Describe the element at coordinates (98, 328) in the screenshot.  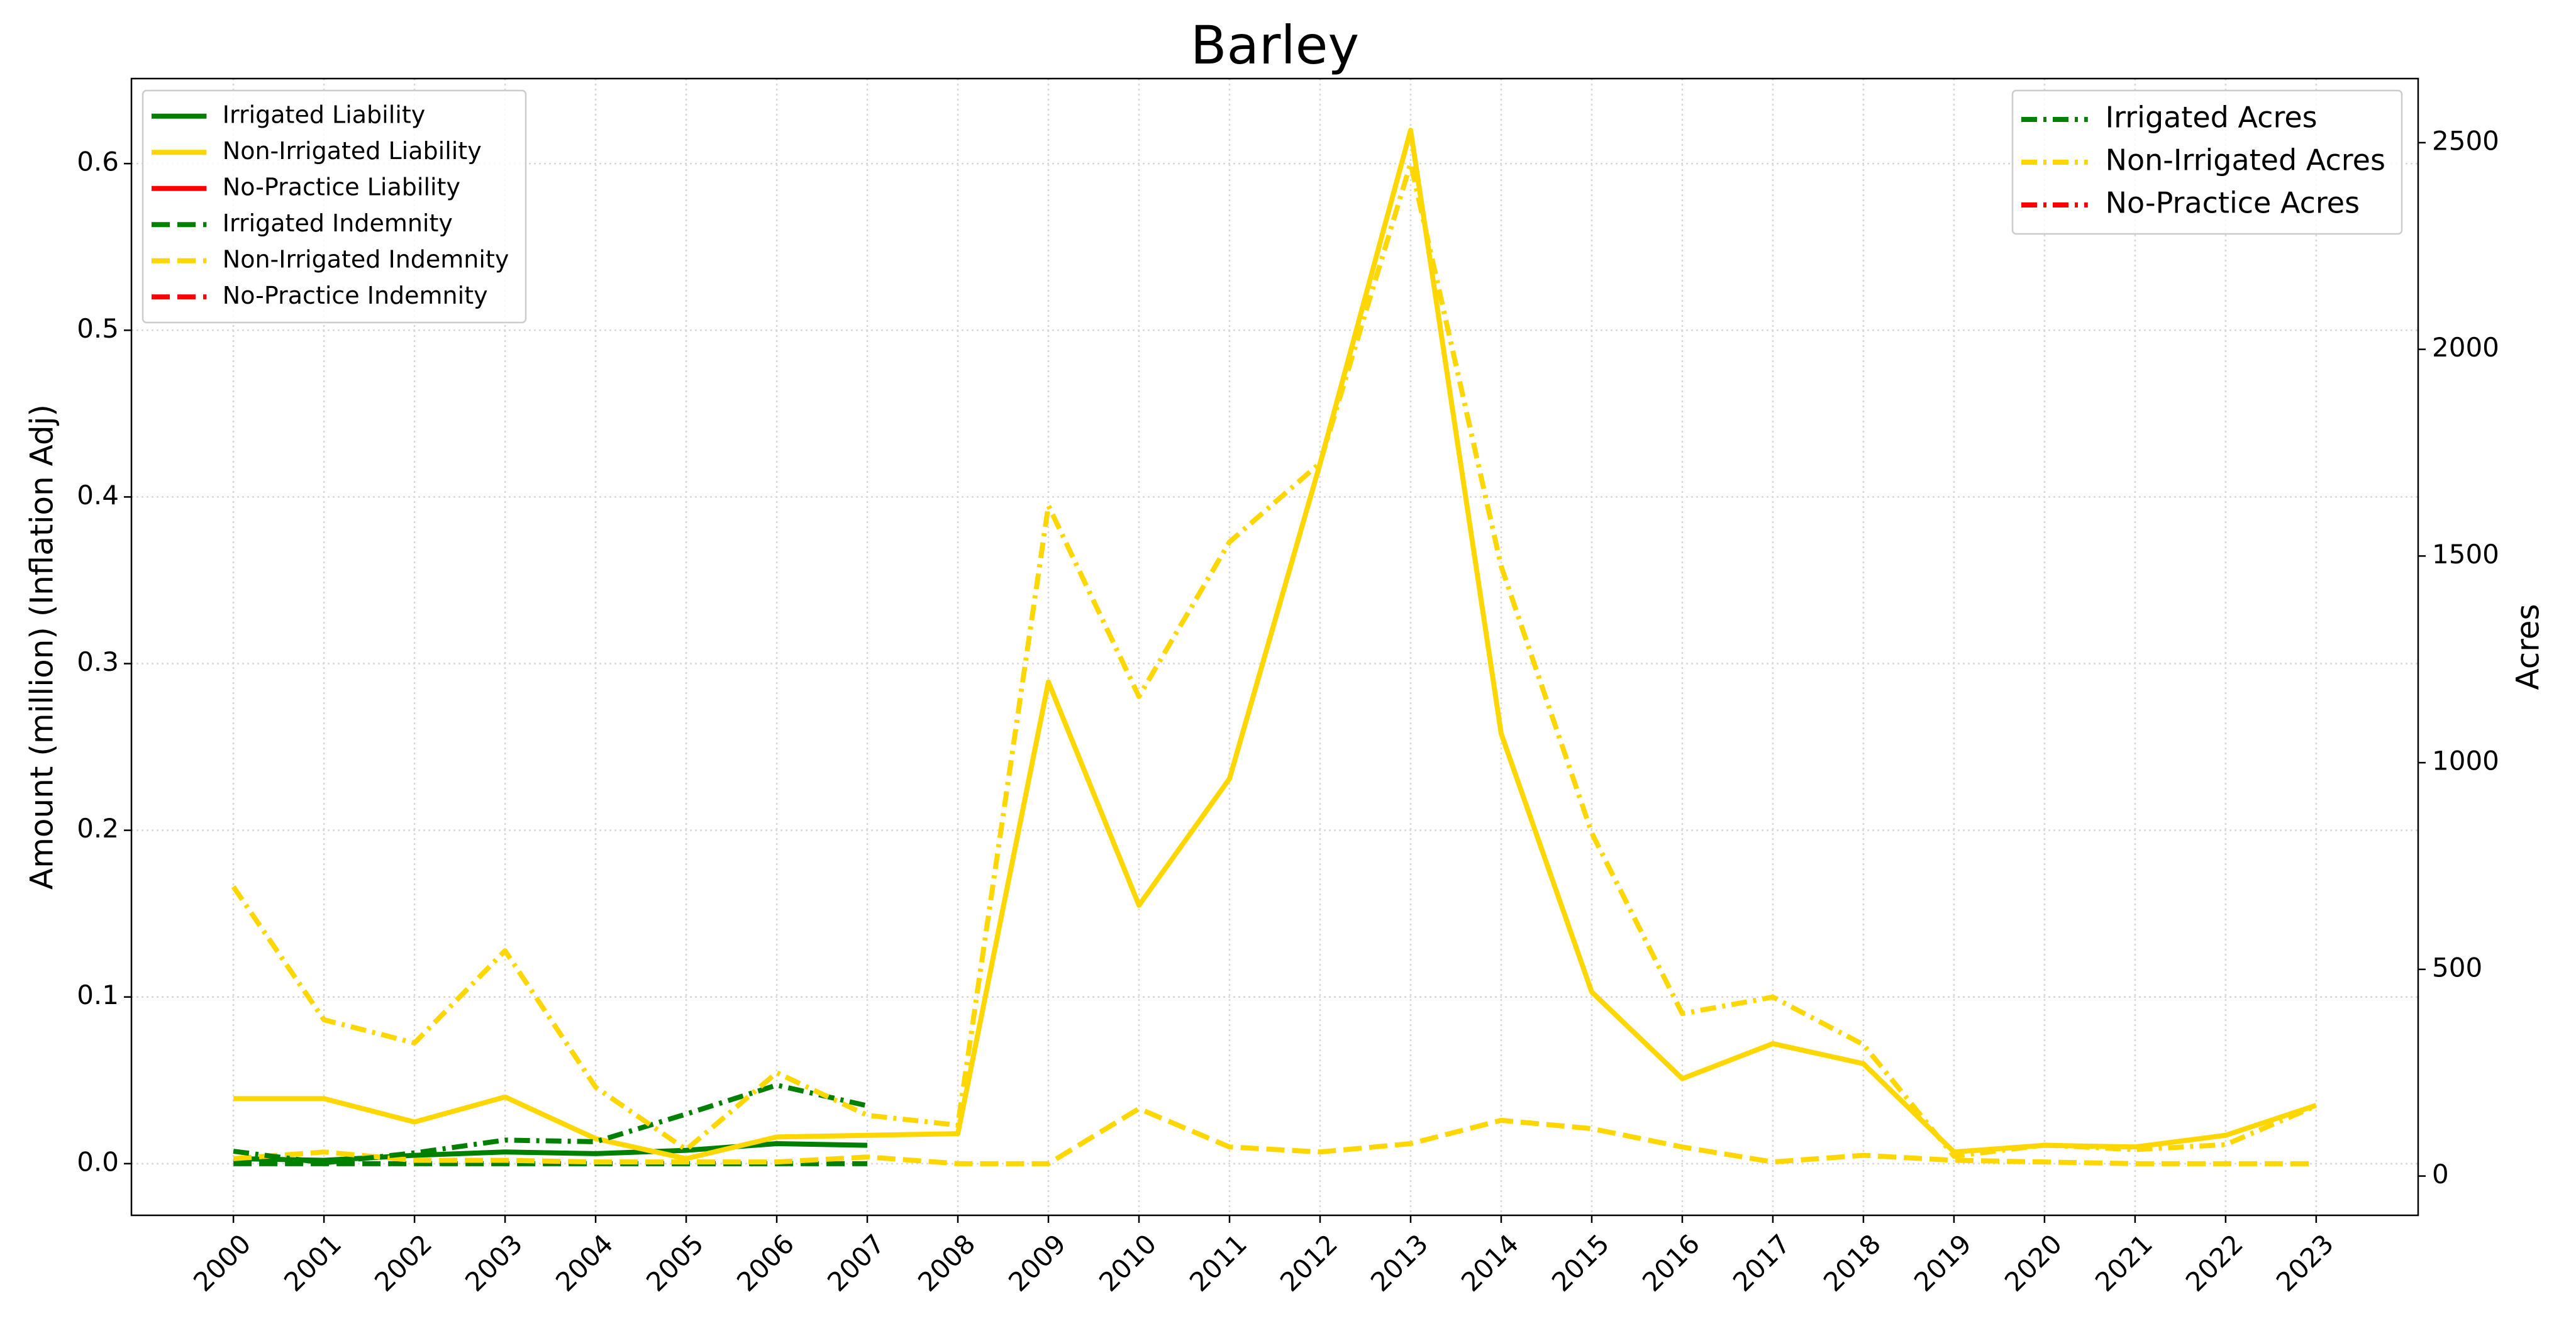
I see `y-tick-label: 0.5` at that location.